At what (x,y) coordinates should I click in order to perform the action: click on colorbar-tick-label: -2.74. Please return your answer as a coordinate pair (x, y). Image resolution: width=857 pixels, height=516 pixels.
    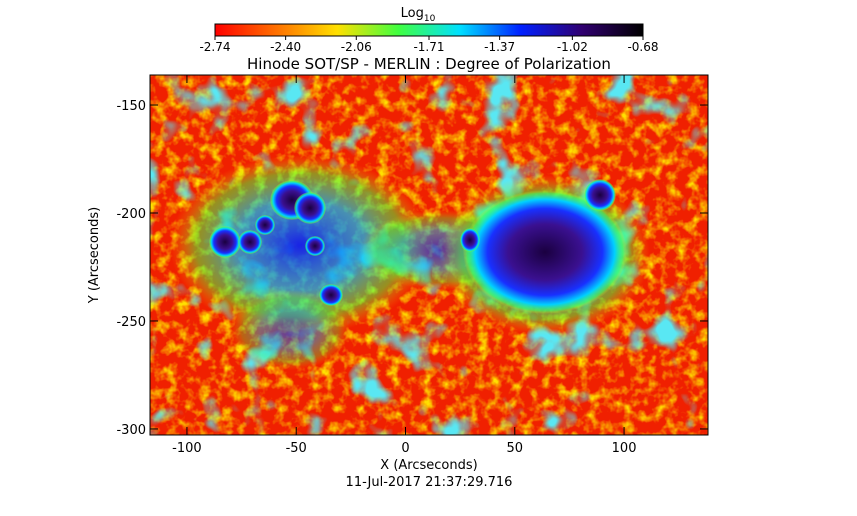
    Looking at the image, I should click on (214, 47).